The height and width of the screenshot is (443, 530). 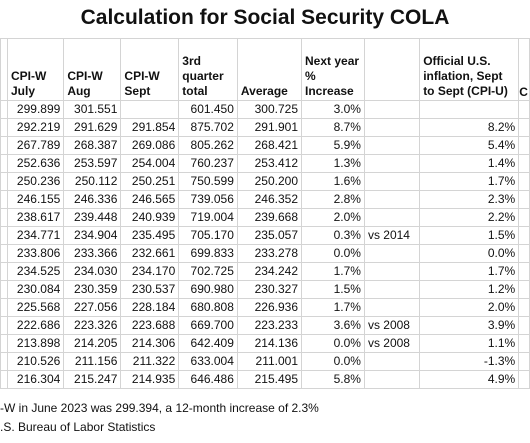 I want to click on cell-cpiw-sept: 254.004, so click(x=150, y=163).